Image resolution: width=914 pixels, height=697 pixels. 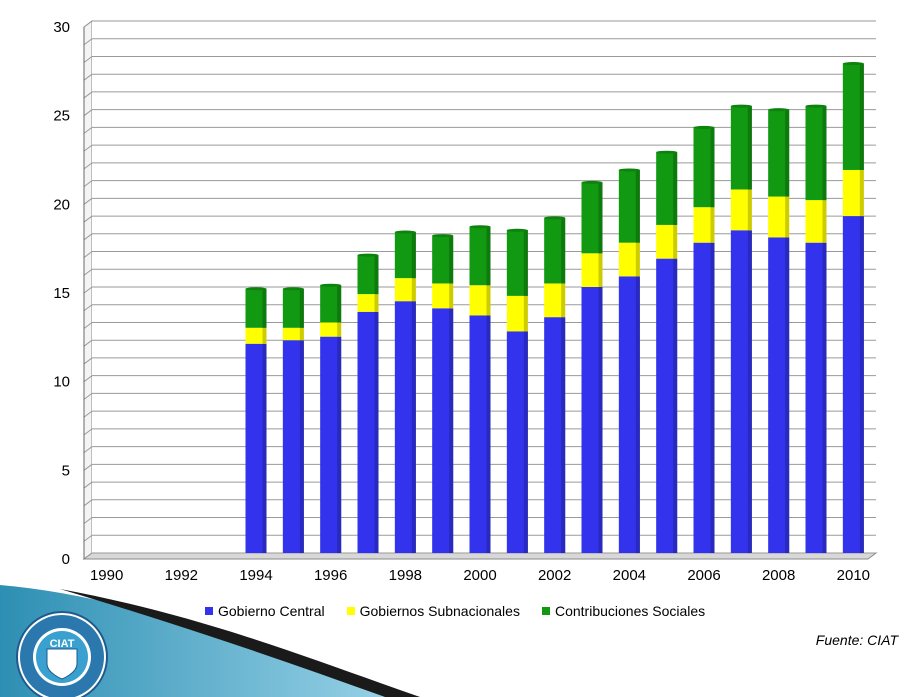 I want to click on ciat-logo-text: CIAT, so click(x=62, y=644).